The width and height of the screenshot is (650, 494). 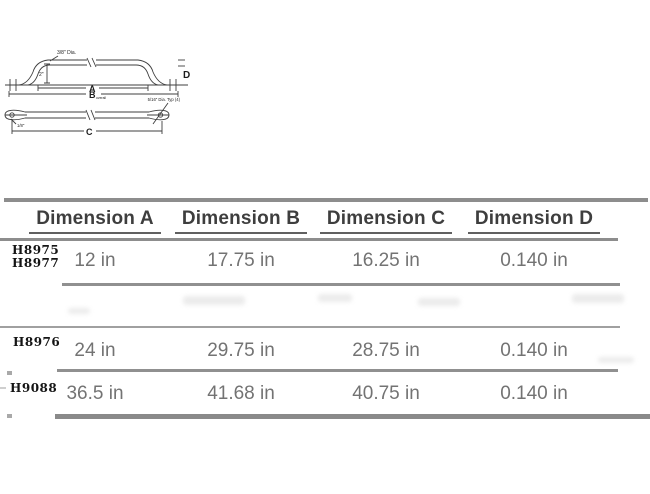 What do you see at coordinates (164, 99) in the screenshot?
I see `label-hole-note: 5/16" Dia. Typ (4)` at bounding box center [164, 99].